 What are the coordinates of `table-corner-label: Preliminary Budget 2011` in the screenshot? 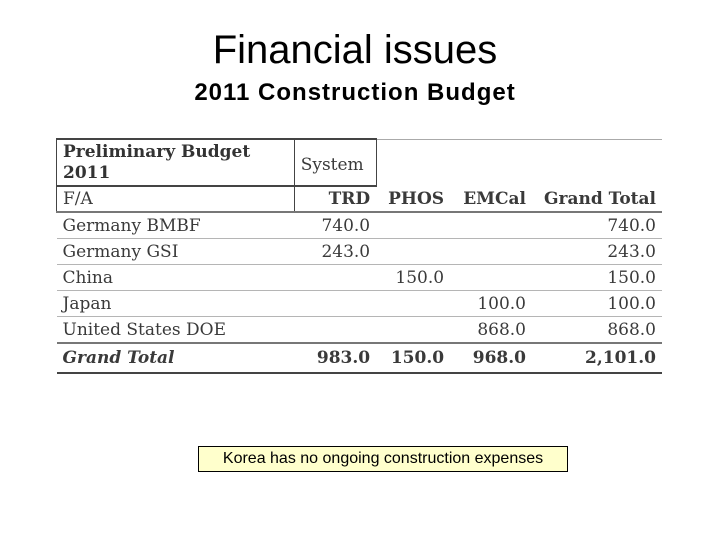 It's located at (175, 162).